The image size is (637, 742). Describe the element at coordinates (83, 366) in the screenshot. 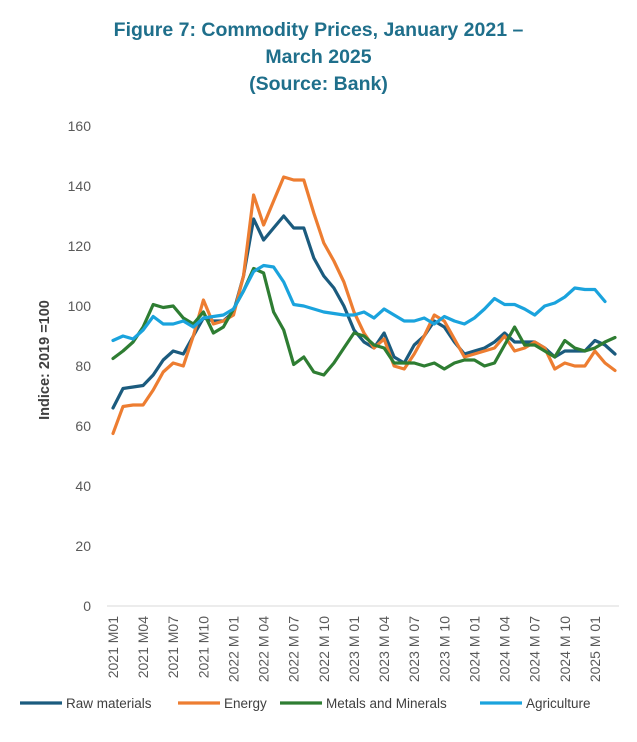

I see `y-tick-label: 80` at that location.